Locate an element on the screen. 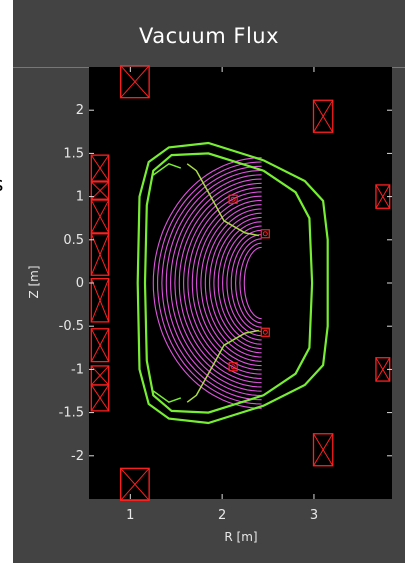 This screenshot has height=563, width=405. x-axis-label: R [m] is located at coordinates (240, 537).